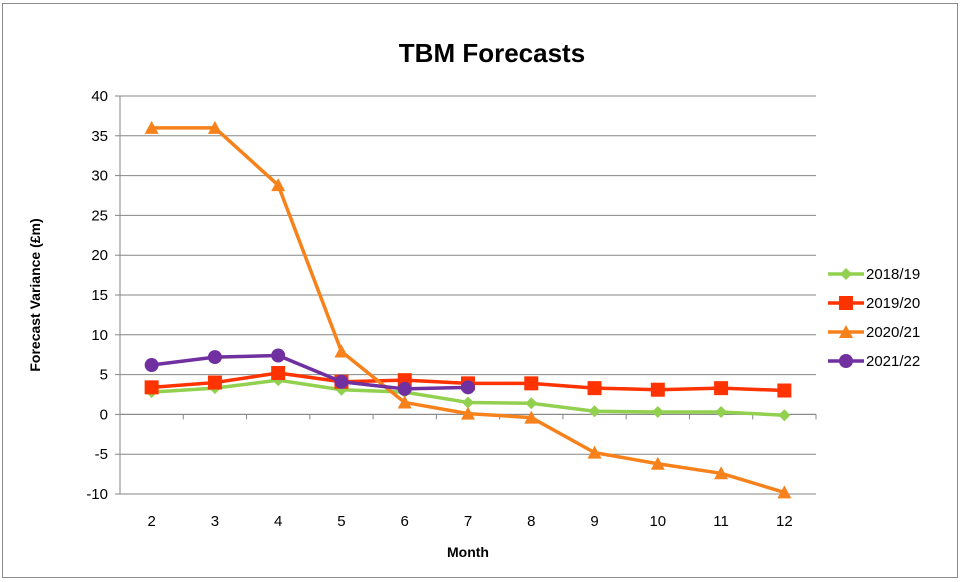 This screenshot has width=964, height=582. Describe the element at coordinates (278, 521) in the screenshot. I see `x-tick-label: 4` at that location.